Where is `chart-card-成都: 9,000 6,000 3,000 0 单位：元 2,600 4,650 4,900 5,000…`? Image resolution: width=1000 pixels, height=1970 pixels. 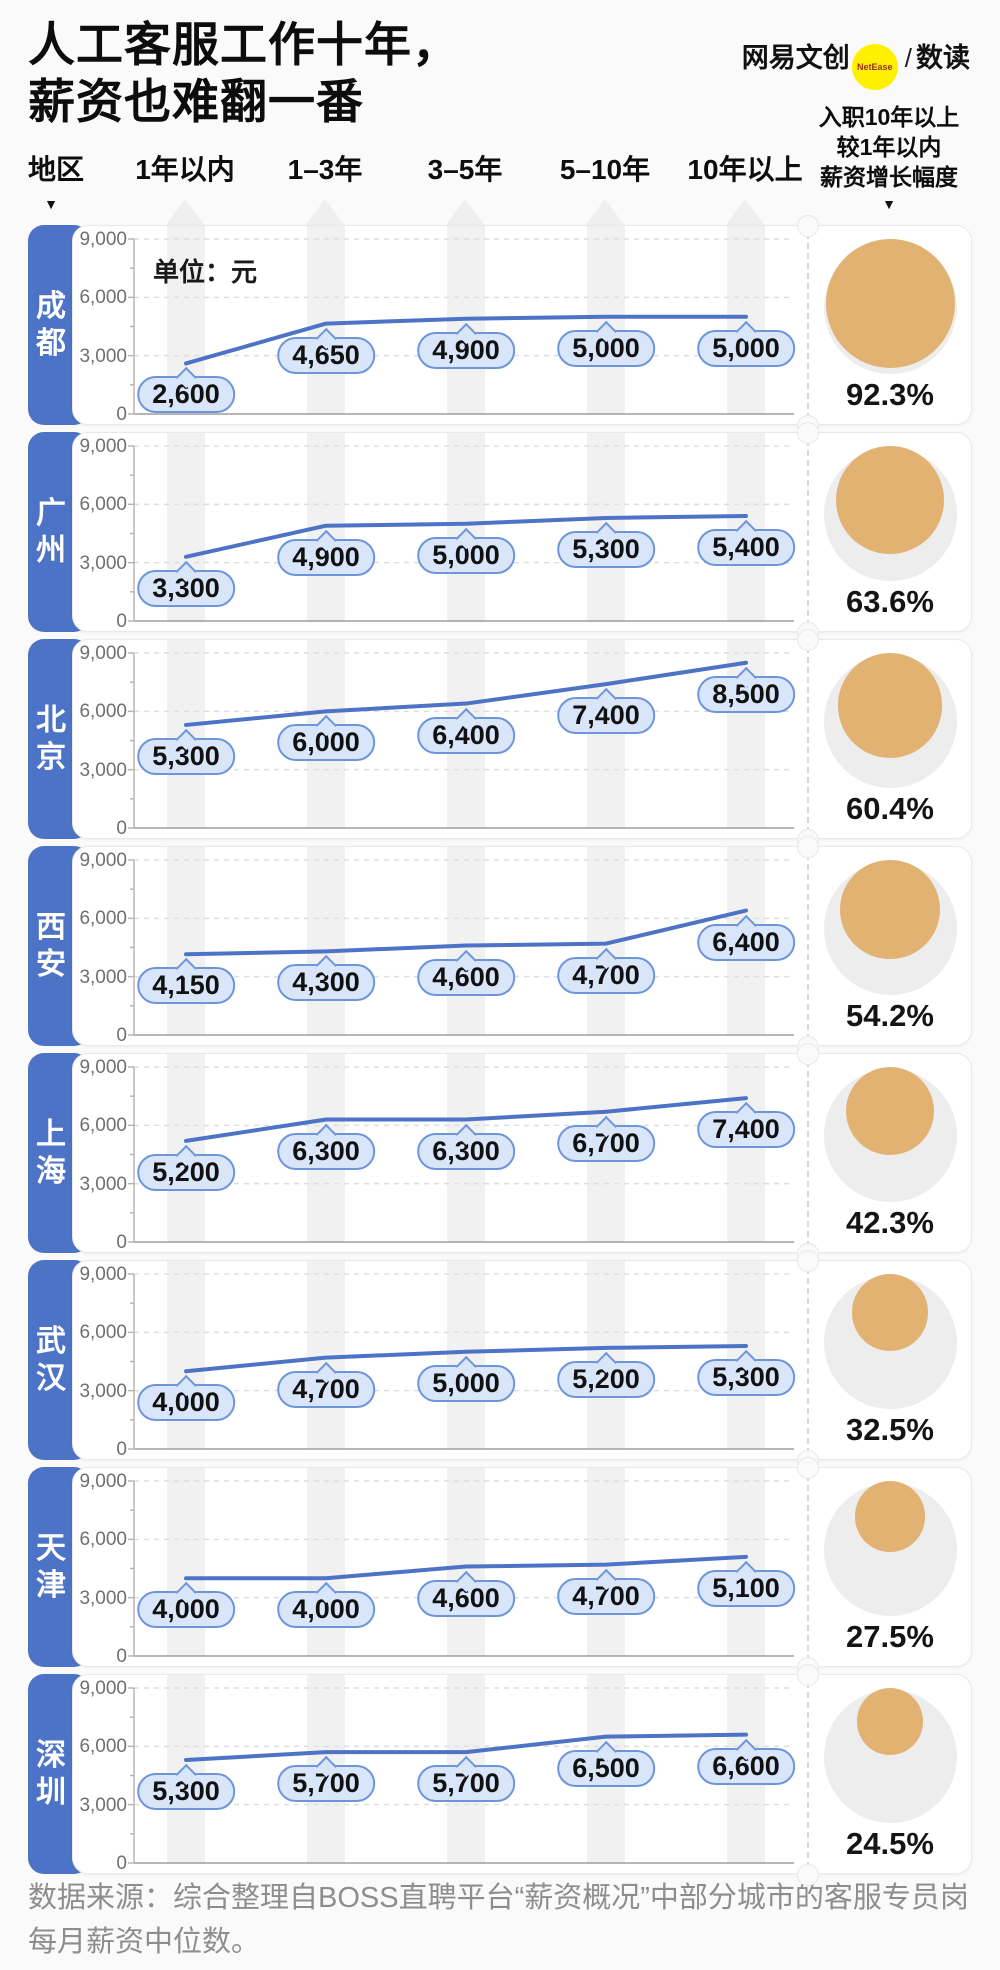
chart-card-成都: 9,000 6,000 3,000 0 单位：元 2,600 4,650 4,900 5,000… is located at coordinates (522, 326).